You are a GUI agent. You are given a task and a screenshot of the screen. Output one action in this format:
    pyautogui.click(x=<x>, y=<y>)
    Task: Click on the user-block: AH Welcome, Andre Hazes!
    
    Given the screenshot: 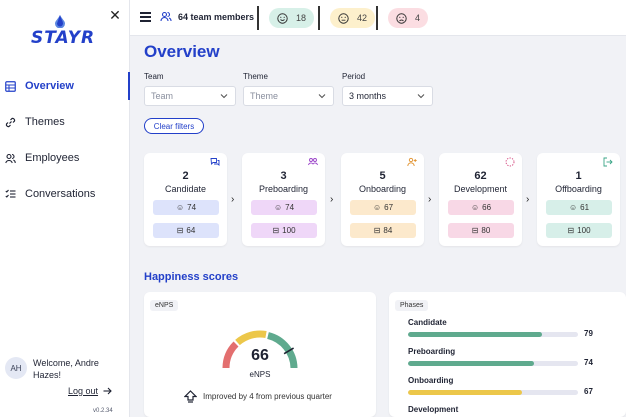 What is the action you would take?
    pyautogui.click(x=59, y=369)
    